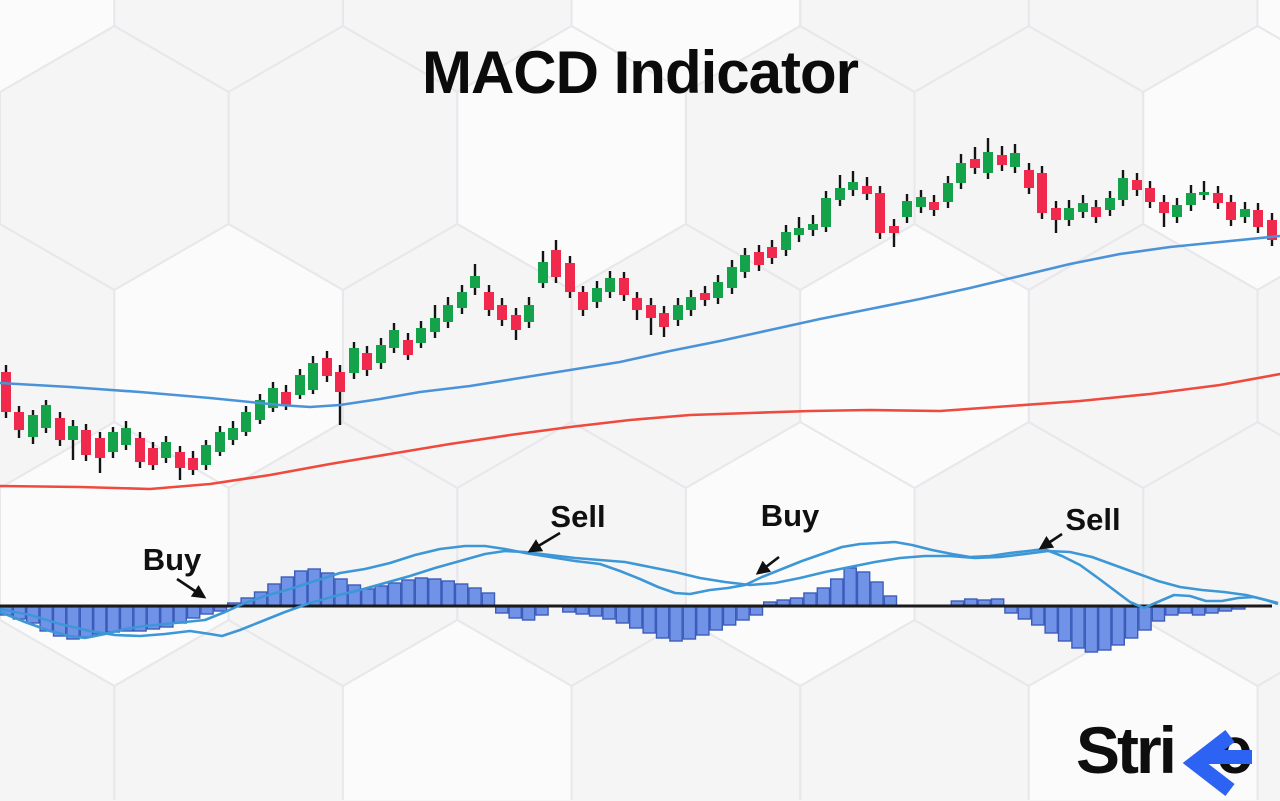 The height and width of the screenshot is (801, 1280). I want to click on logo-text-prefix: Stri, so click(1125, 750).